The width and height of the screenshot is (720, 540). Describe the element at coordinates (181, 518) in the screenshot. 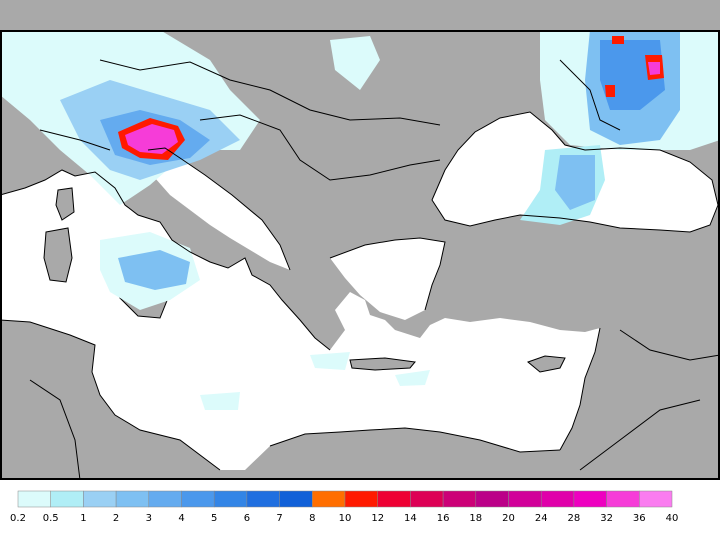

I see `legend-tick-label: 4` at that location.